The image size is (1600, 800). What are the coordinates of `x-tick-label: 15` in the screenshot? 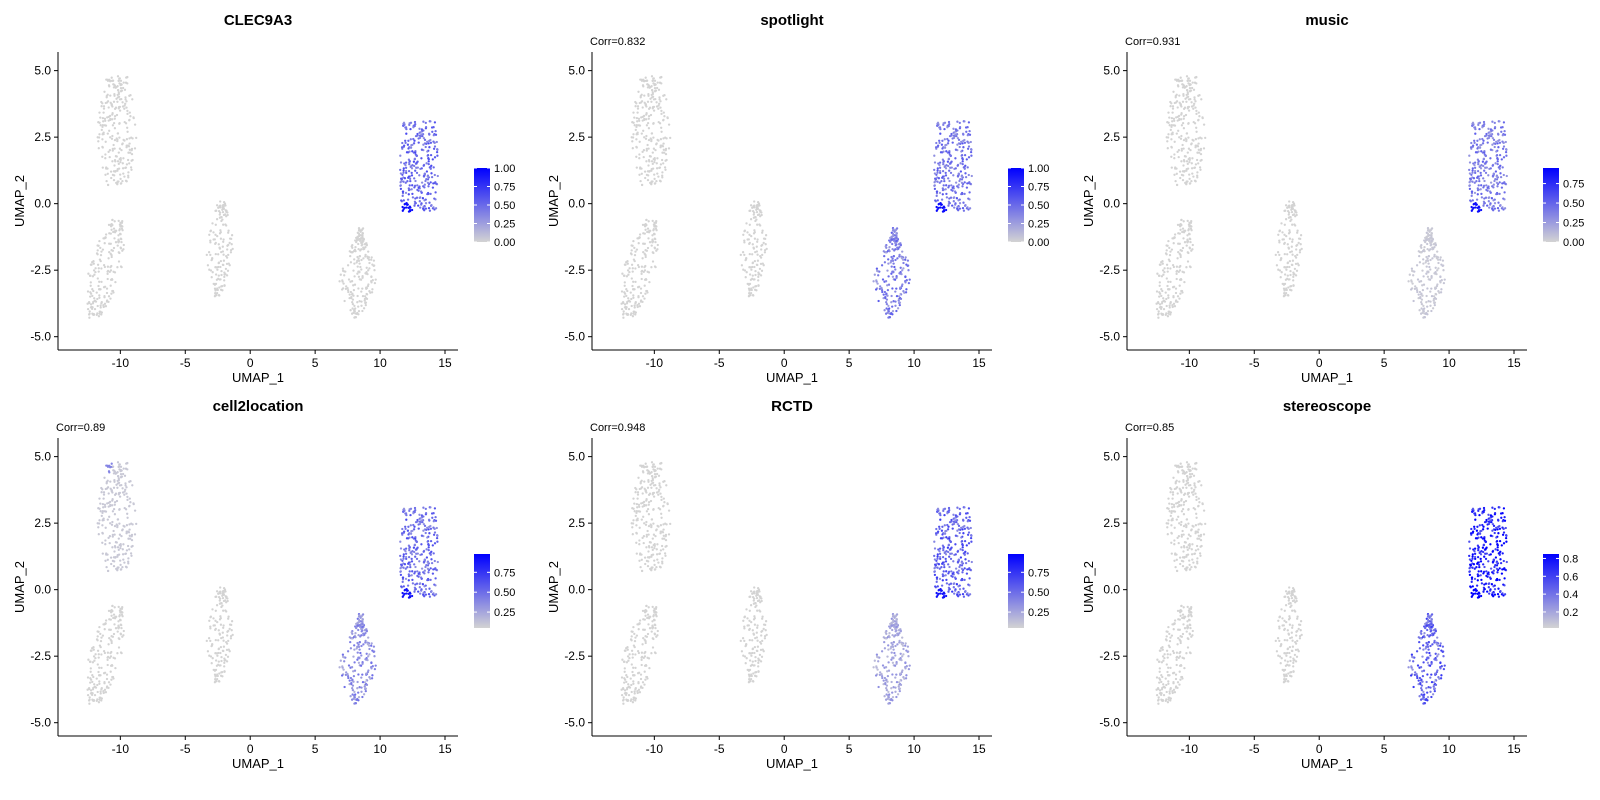 It's located at (979, 363).